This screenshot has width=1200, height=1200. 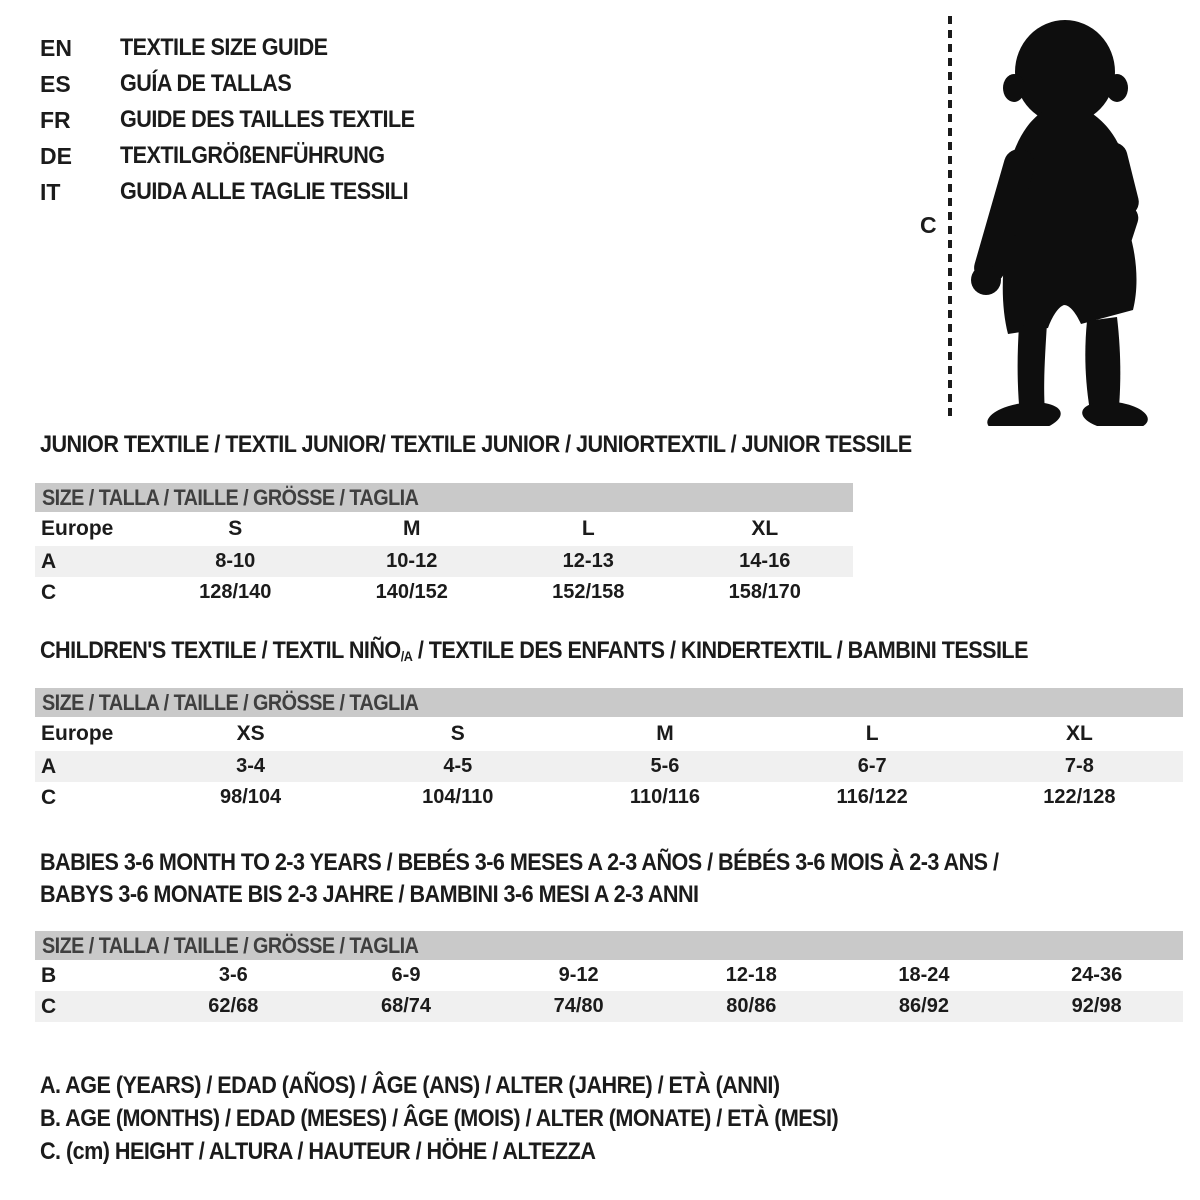 What do you see at coordinates (444, 529) in the screenshot?
I see `table-row-europe: Europe S M L XL` at bounding box center [444, 529].